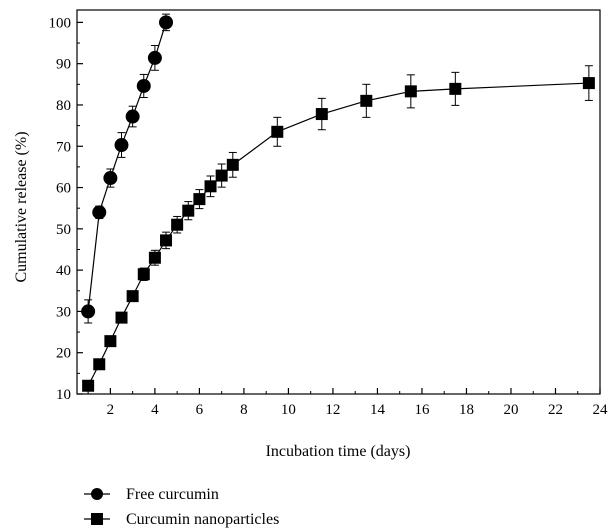 Image resolution: width=612 pixels, height=531 pixels. Describe the element at coordinates (244, 410) in the screenshot. I see `x-tick-label: 8` at that location.